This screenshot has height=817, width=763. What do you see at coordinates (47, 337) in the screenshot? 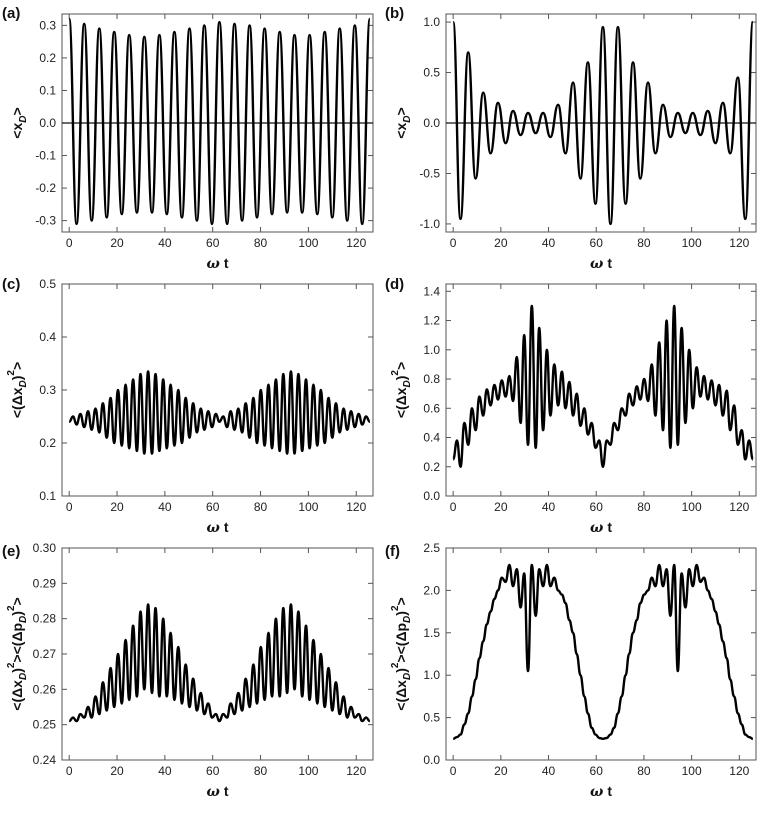
I see `panel-c-ytick-label: 0.4` at bounding box center [47, 337].